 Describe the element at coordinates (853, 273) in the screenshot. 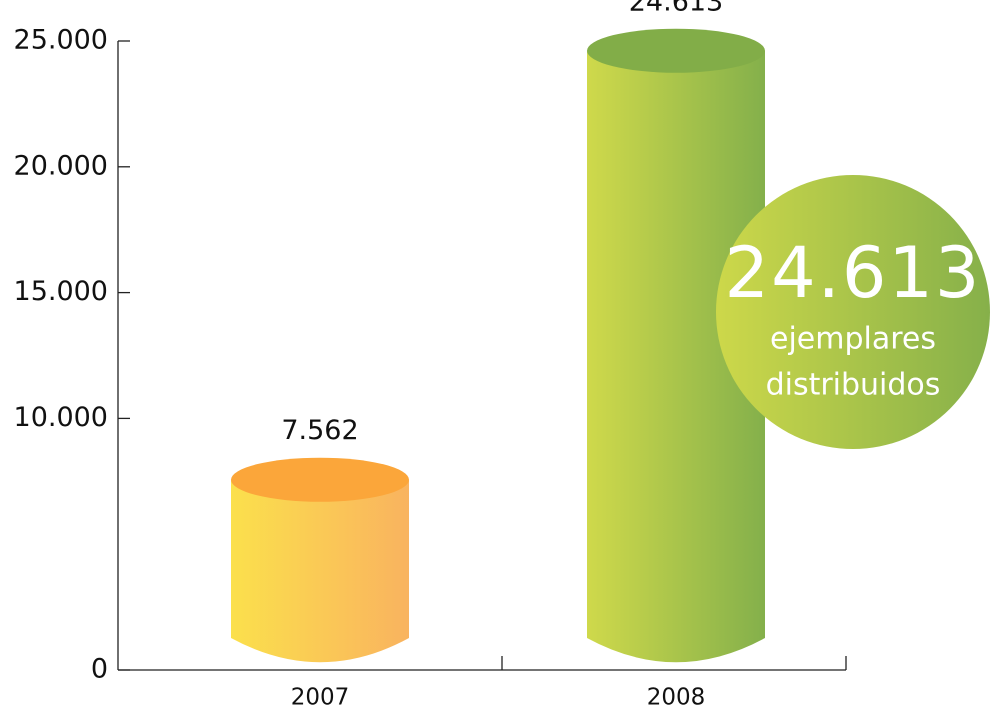

I see `badge-number: 24.613` at that location.